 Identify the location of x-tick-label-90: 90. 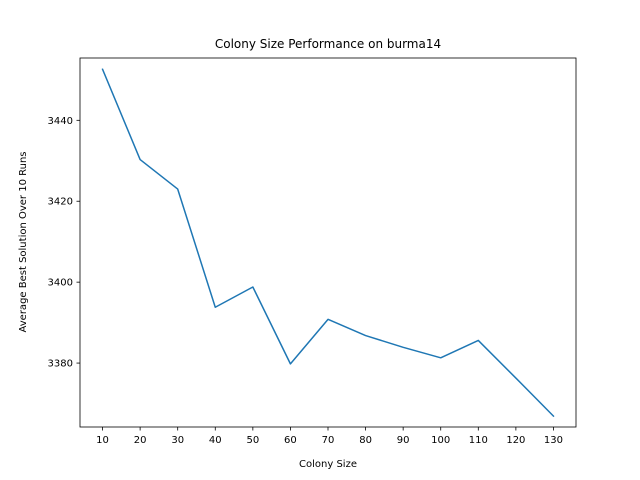
(403, 440).